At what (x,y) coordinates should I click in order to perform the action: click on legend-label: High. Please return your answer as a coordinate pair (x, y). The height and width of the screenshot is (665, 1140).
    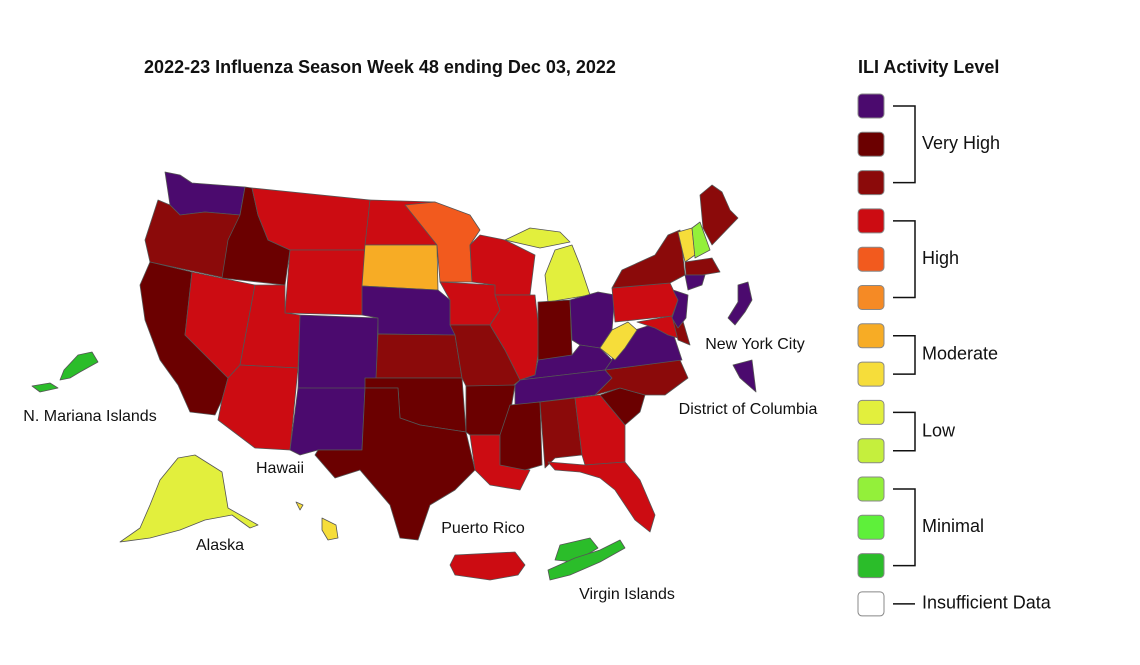
    Looking at the image, I should click on (940, 258).